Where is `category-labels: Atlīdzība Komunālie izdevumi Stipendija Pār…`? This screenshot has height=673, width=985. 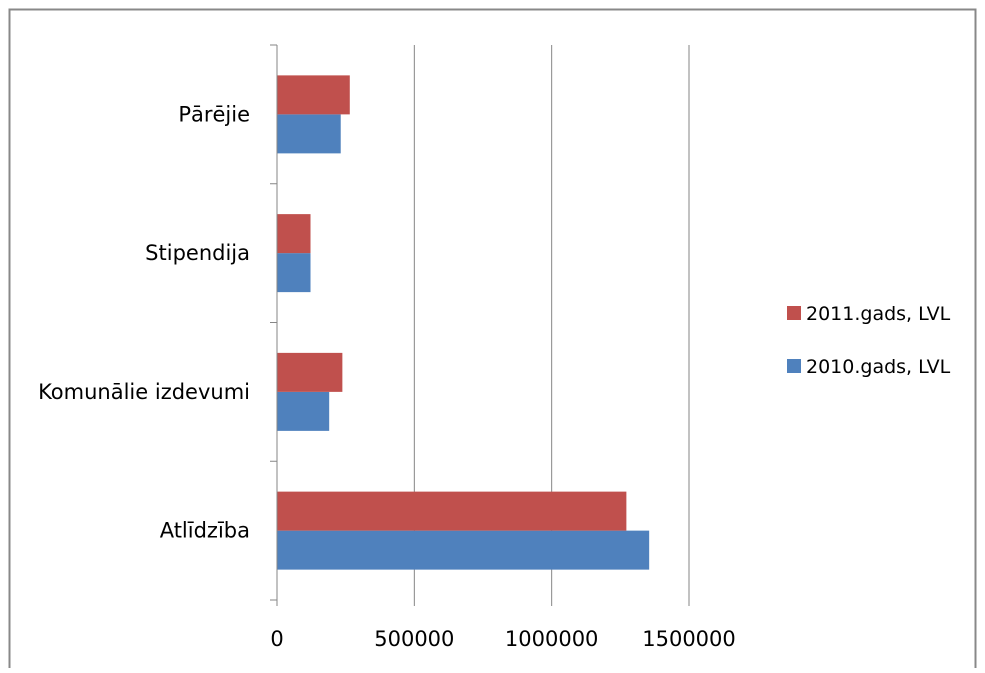
category-labels: Atlīdzība Komunālie izdevumi Stipendija Pār… is located at coordinates (144, 322).